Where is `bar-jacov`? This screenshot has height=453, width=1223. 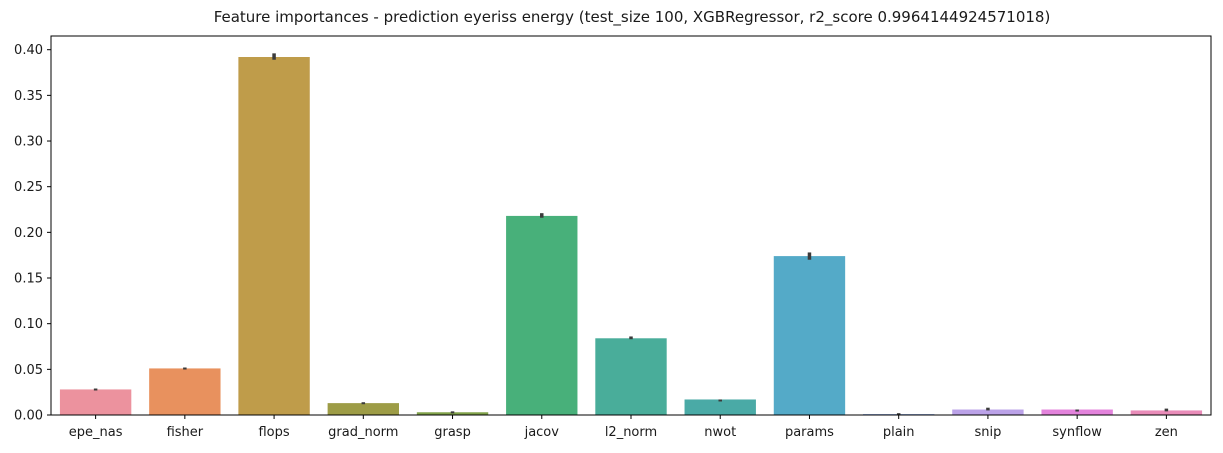
bar-jacov is located at coordinates (542, 315).